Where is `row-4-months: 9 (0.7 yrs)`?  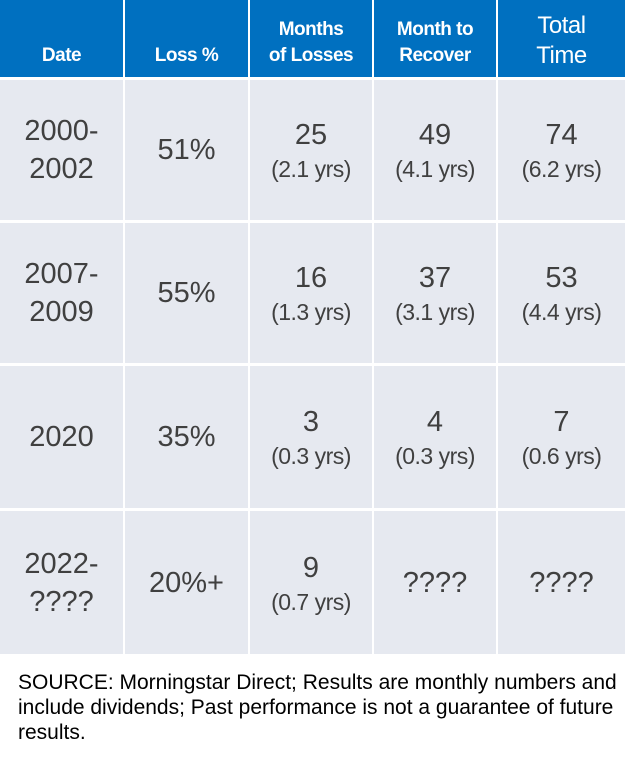
row-4-months: 9 (0.7 yrs) is located at coordinates (312, 584).